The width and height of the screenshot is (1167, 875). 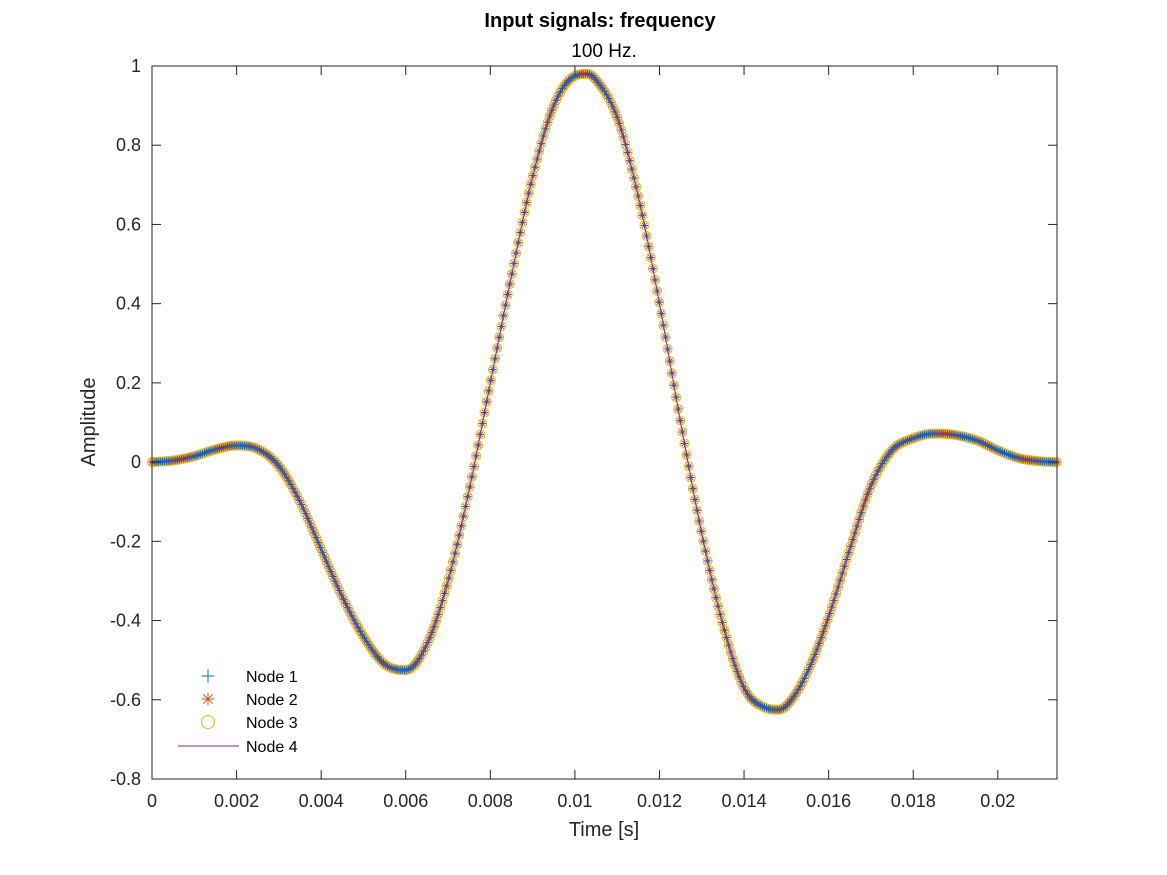 I want to click on y-tick-label: 0, so click(x=136, y=462).